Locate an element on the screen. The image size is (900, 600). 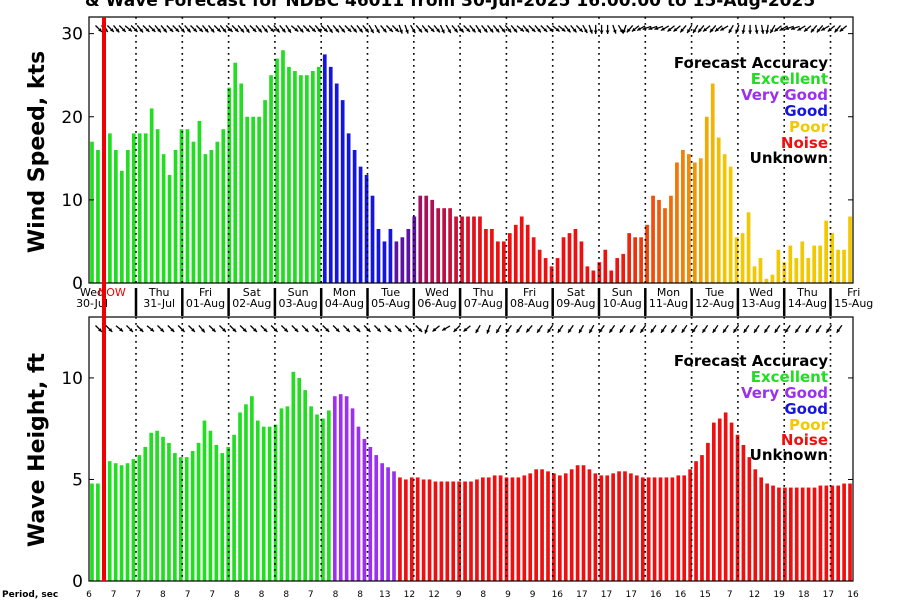
period-value: 17 is located at coordinates (828, 595).